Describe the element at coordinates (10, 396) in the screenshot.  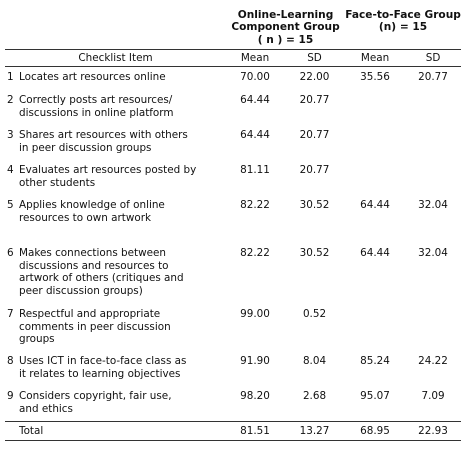
I see `item-number: 9` at that location.